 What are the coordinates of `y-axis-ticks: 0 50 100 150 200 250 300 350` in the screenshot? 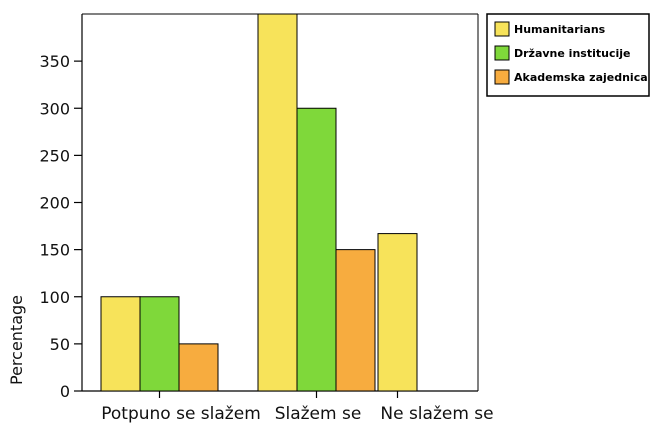 It's located at (60, 226).